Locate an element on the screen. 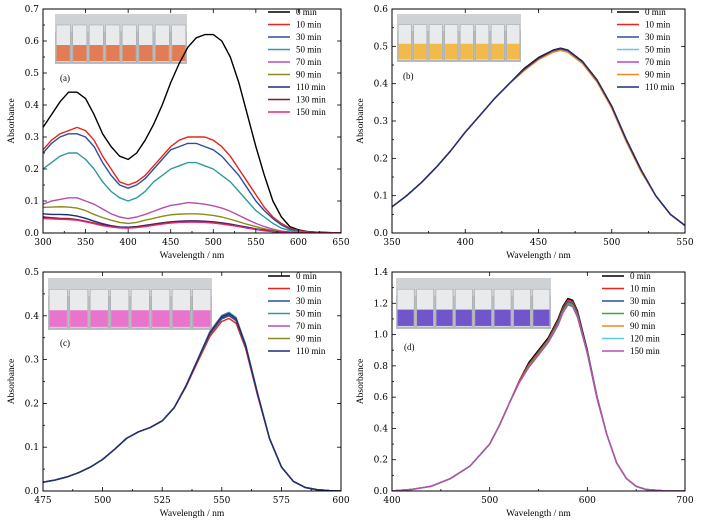 The width and height of the screenshot is (708, 529). series-line-30-min is located at coordinates (192, 183).